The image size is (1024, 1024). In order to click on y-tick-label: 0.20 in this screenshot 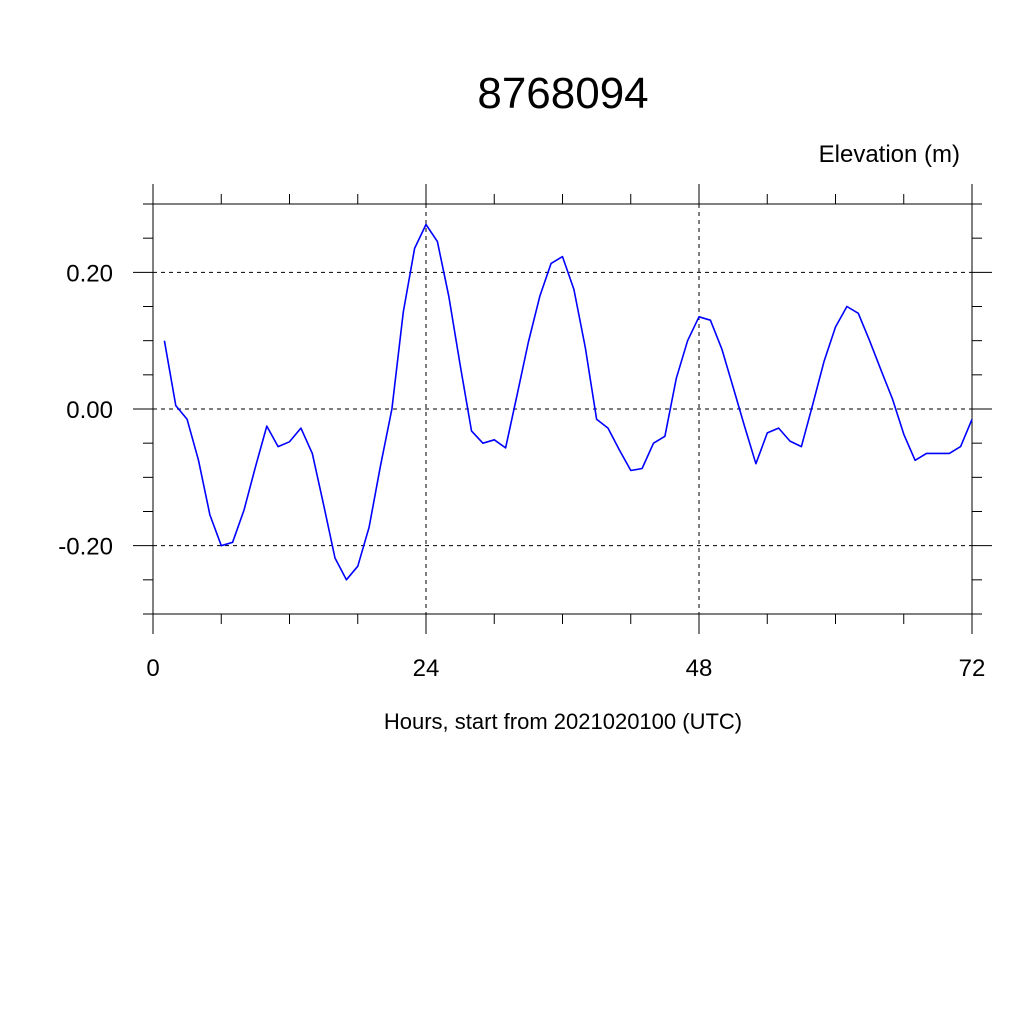, I will do `click(89, 273)`.